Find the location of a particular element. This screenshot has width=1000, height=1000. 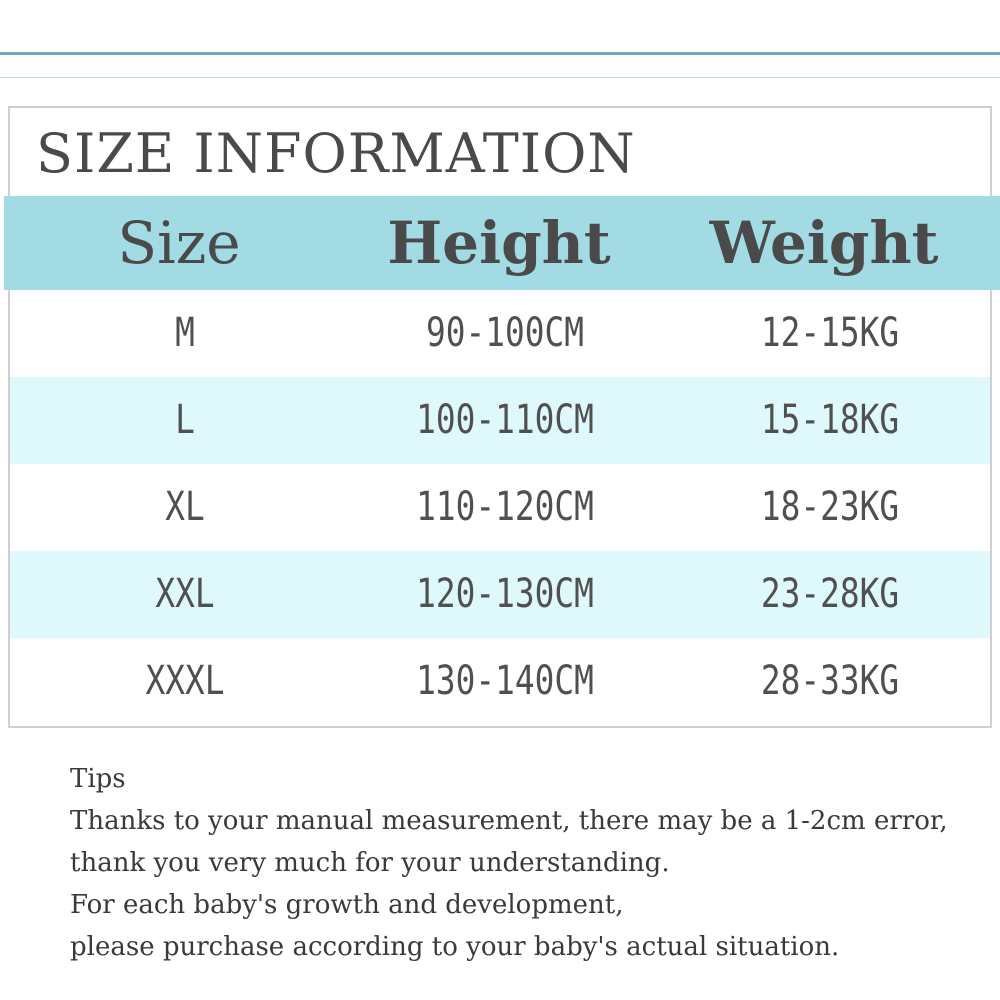

table-row: L 100-110CM 15-18KG is located at coordinates (500, 420).